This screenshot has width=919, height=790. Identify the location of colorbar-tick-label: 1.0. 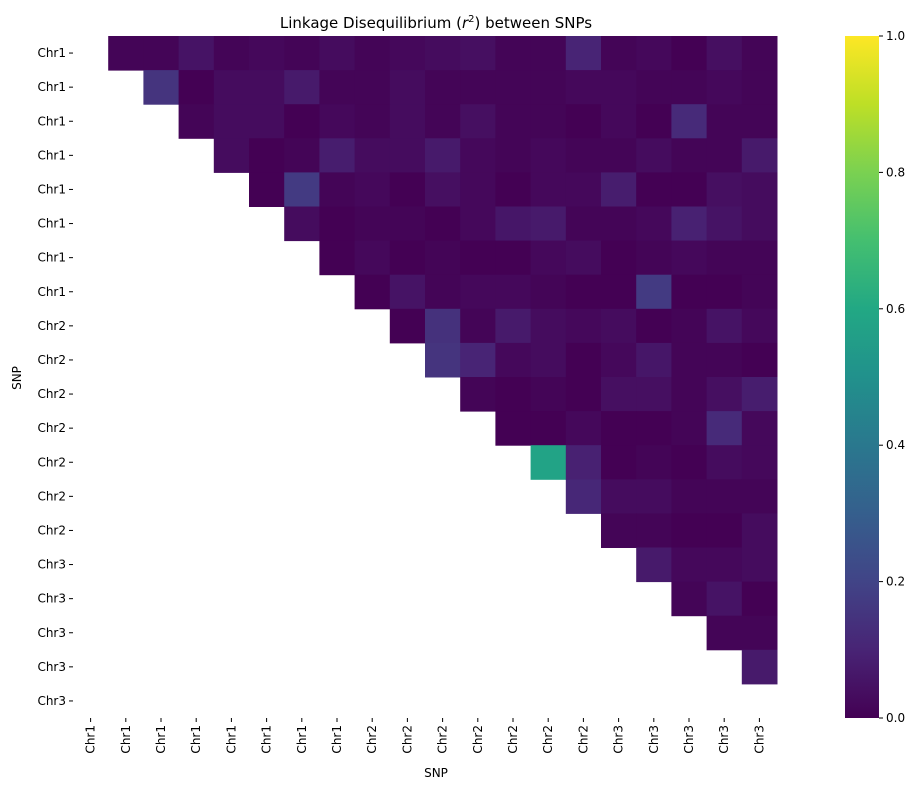
(895, 36).